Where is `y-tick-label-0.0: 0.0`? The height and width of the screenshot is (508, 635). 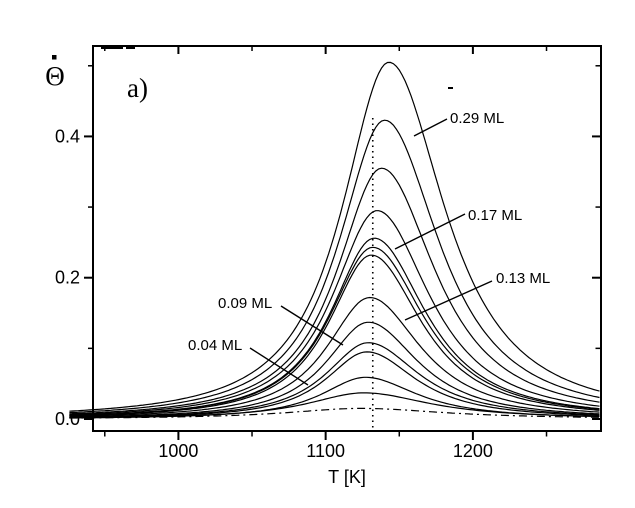 y-tick-label-0.0: 0.0 is located at coordinates (67, 419).